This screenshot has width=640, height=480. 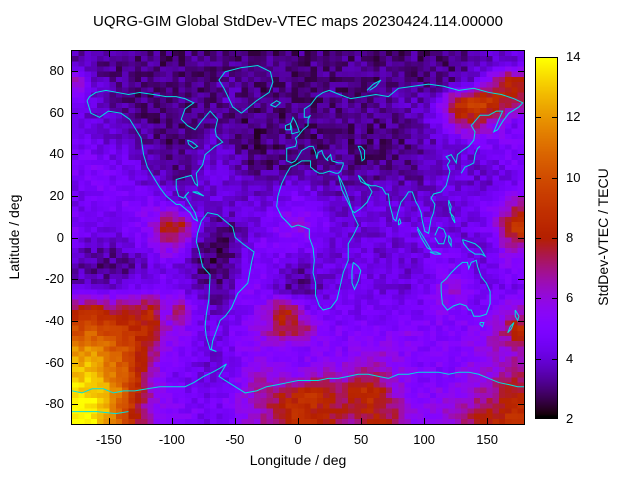 What do you see at coordinates (60, 237) in the screenshot?
I see `y-tick-label: 0` at bounding box center [60, 237].